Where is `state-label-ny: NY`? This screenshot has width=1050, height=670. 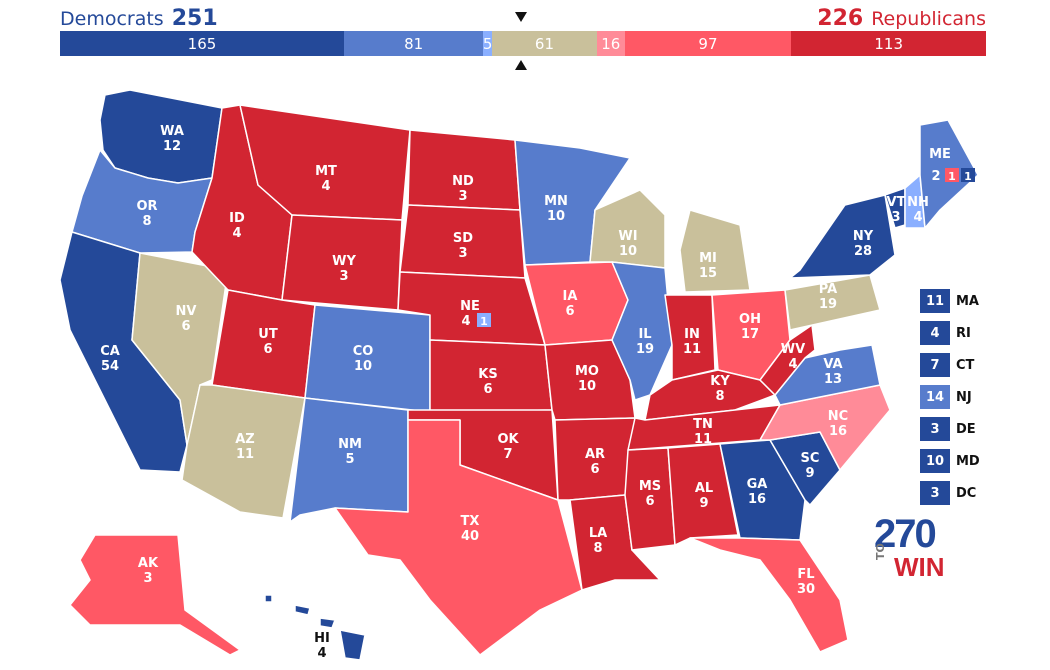 state-label-ny: NY is located at coordinates (863, 236).